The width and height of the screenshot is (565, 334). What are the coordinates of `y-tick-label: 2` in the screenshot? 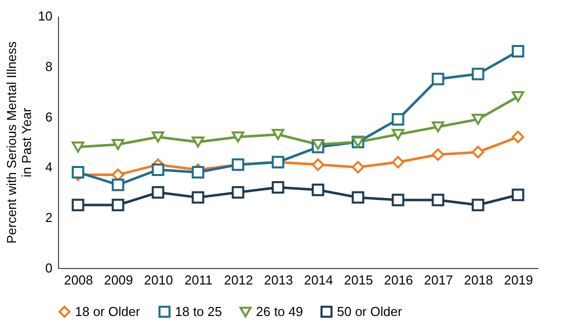 It's located at (48, 218).